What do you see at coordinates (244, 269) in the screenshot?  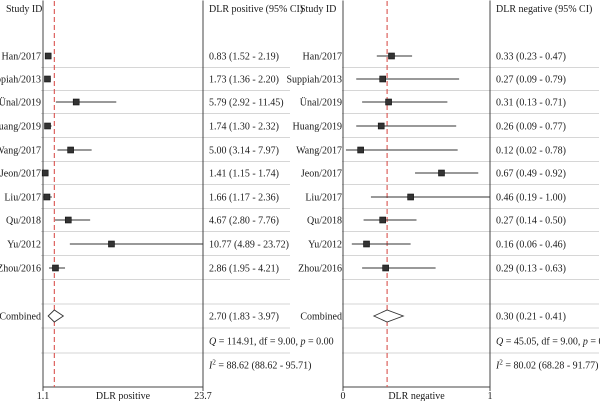 I see `study-estimate-text: 2.86 (1.95 - 4.21)` at bounding box center [244, 269].